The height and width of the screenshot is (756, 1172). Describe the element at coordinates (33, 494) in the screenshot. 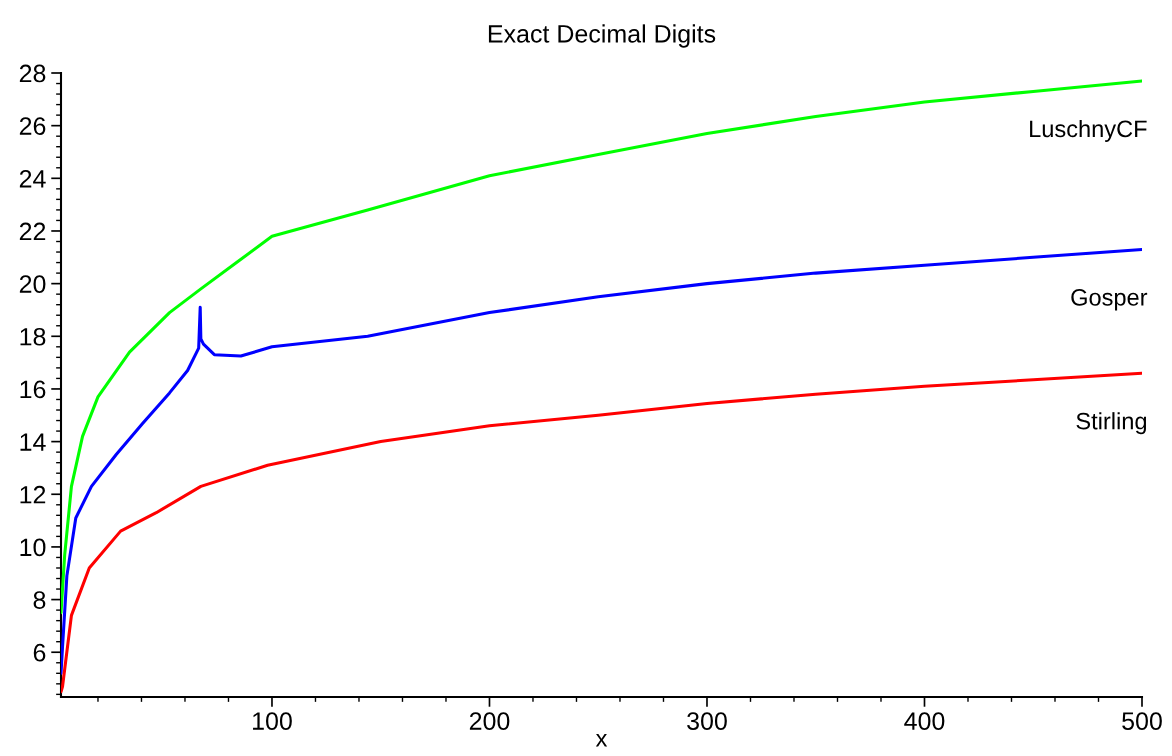

I see `y-tick-label: 12` at that location.